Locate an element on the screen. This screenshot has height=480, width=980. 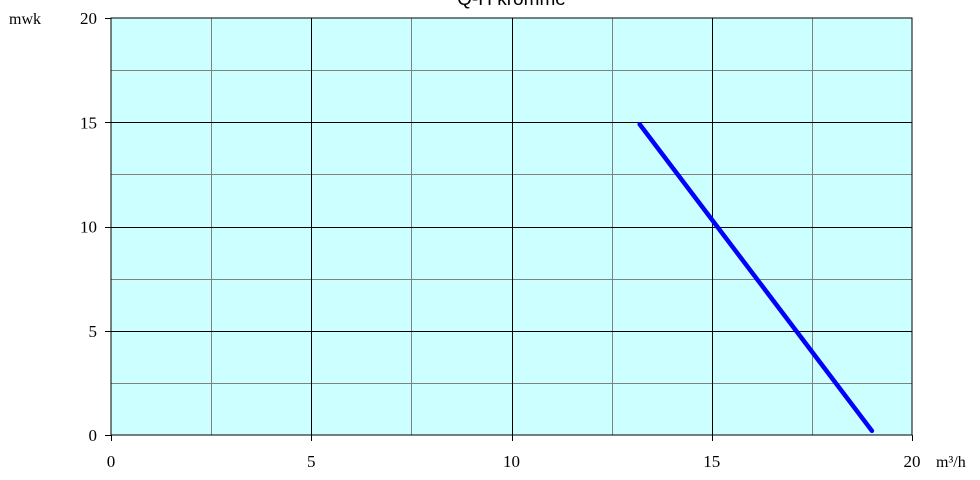
y-axis-label: mwk is located at coordinates (25, 19).